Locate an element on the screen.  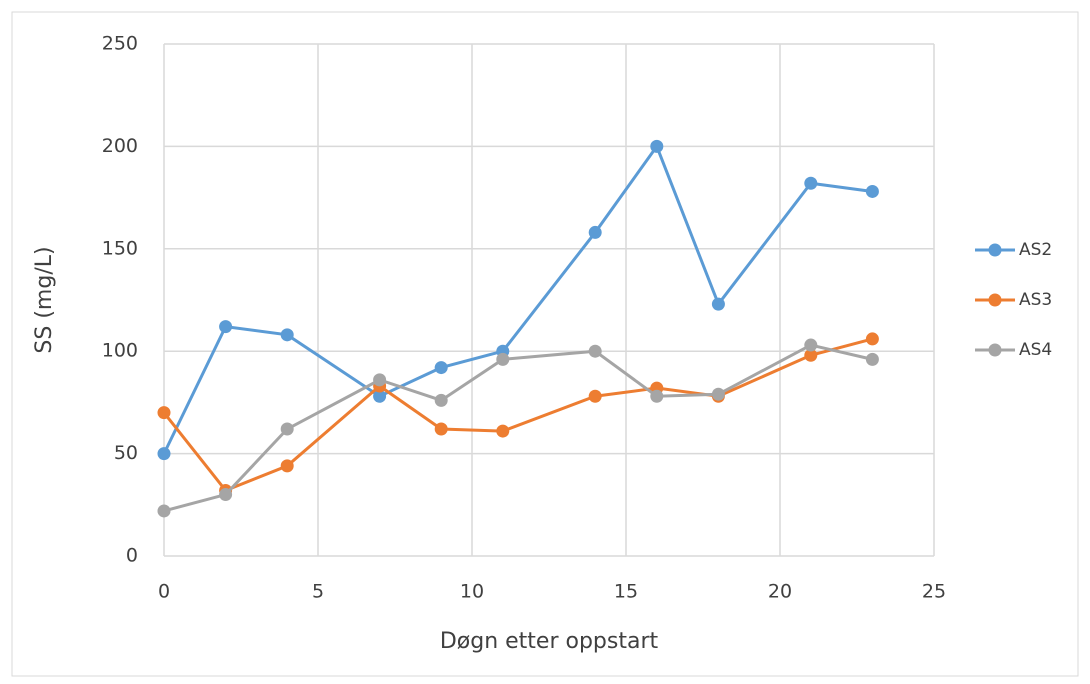
legend-label: AS2 is located at coordinates (1035, 250).